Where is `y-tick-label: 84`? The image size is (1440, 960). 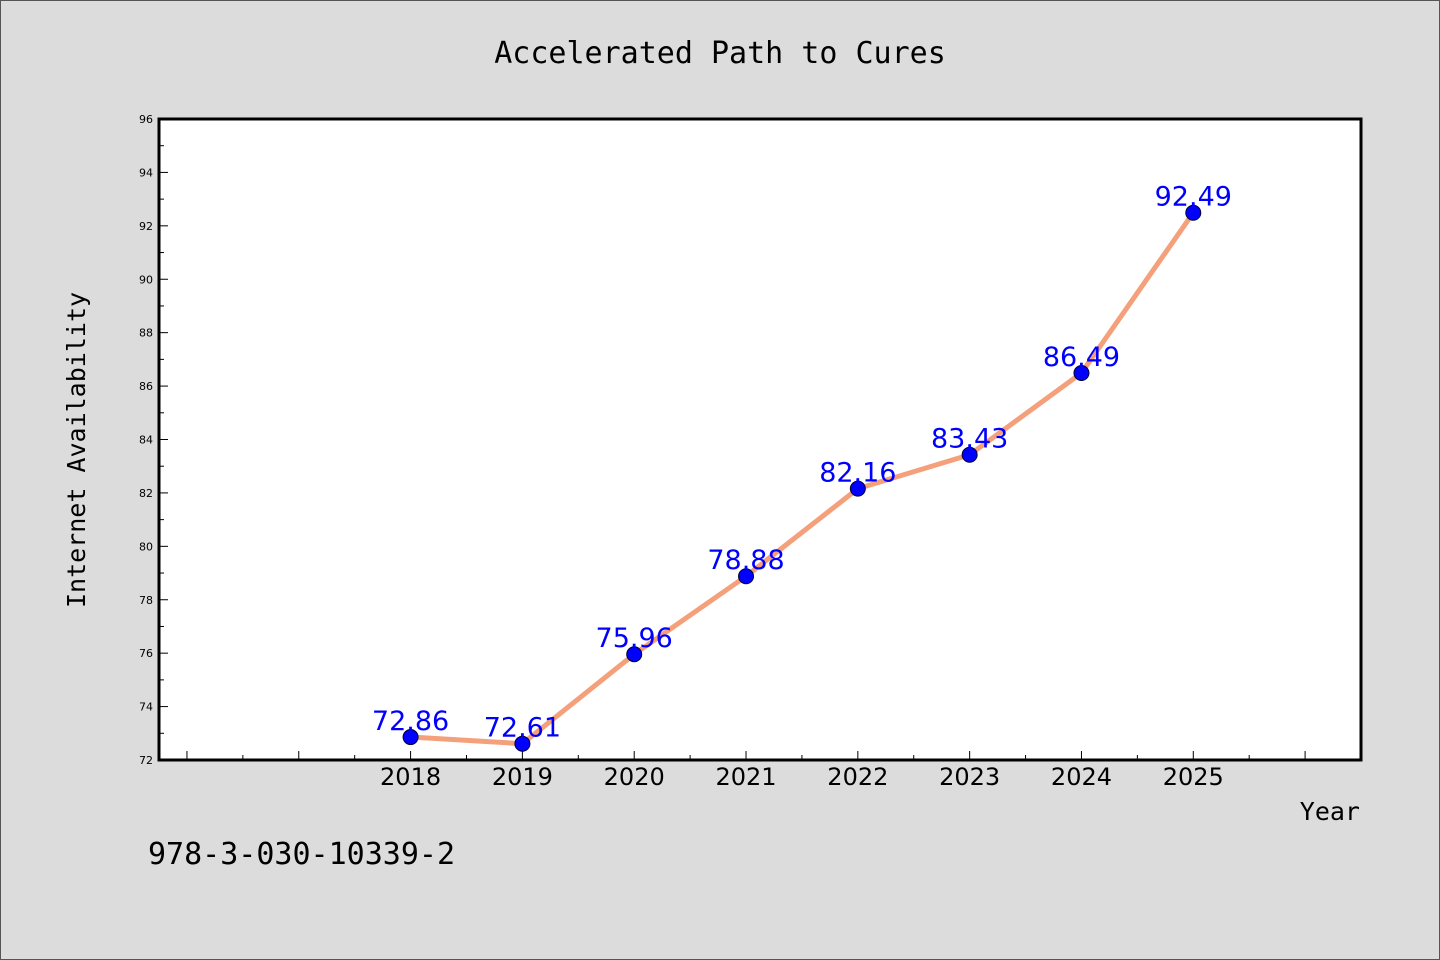 y-tick-label: 84 is located at coordinates (146, 440).